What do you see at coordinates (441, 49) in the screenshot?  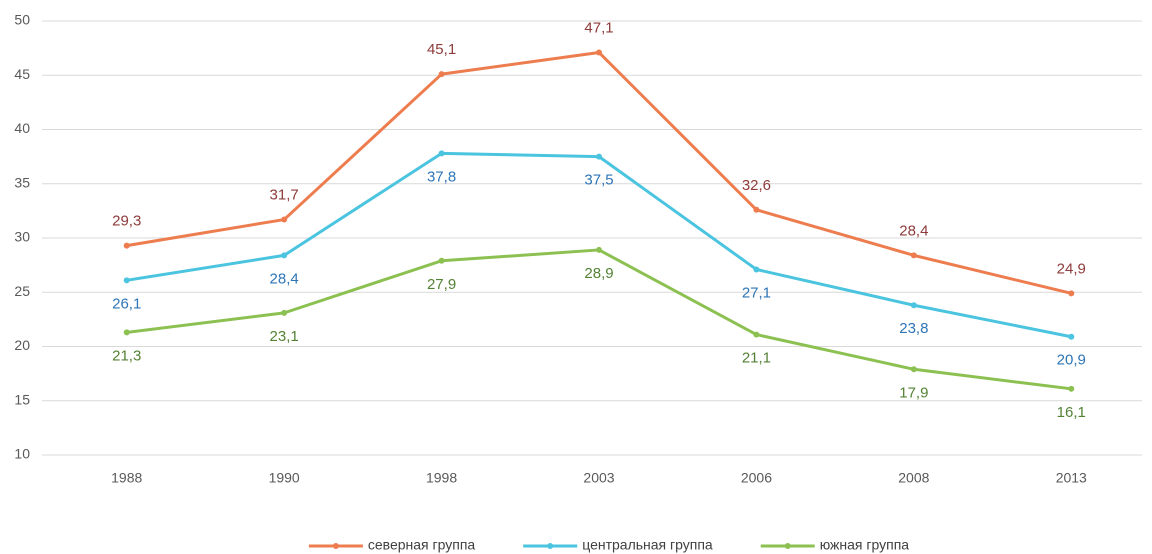 I see `data-label: 45,1` at bounding box center [441, 49].